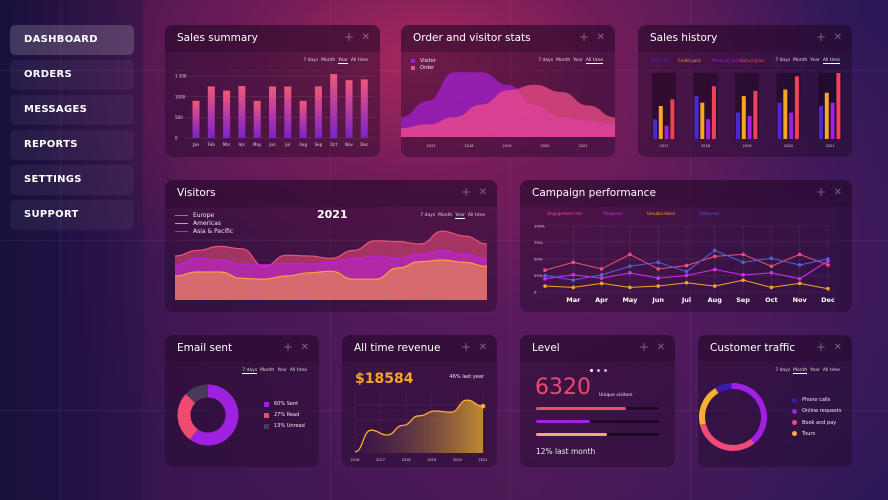 The image size is (888, 500). What do you see at coordinates (809, 433) in the screenshot?
I see `legend-label: Tours` at bounding box center [809, 433].